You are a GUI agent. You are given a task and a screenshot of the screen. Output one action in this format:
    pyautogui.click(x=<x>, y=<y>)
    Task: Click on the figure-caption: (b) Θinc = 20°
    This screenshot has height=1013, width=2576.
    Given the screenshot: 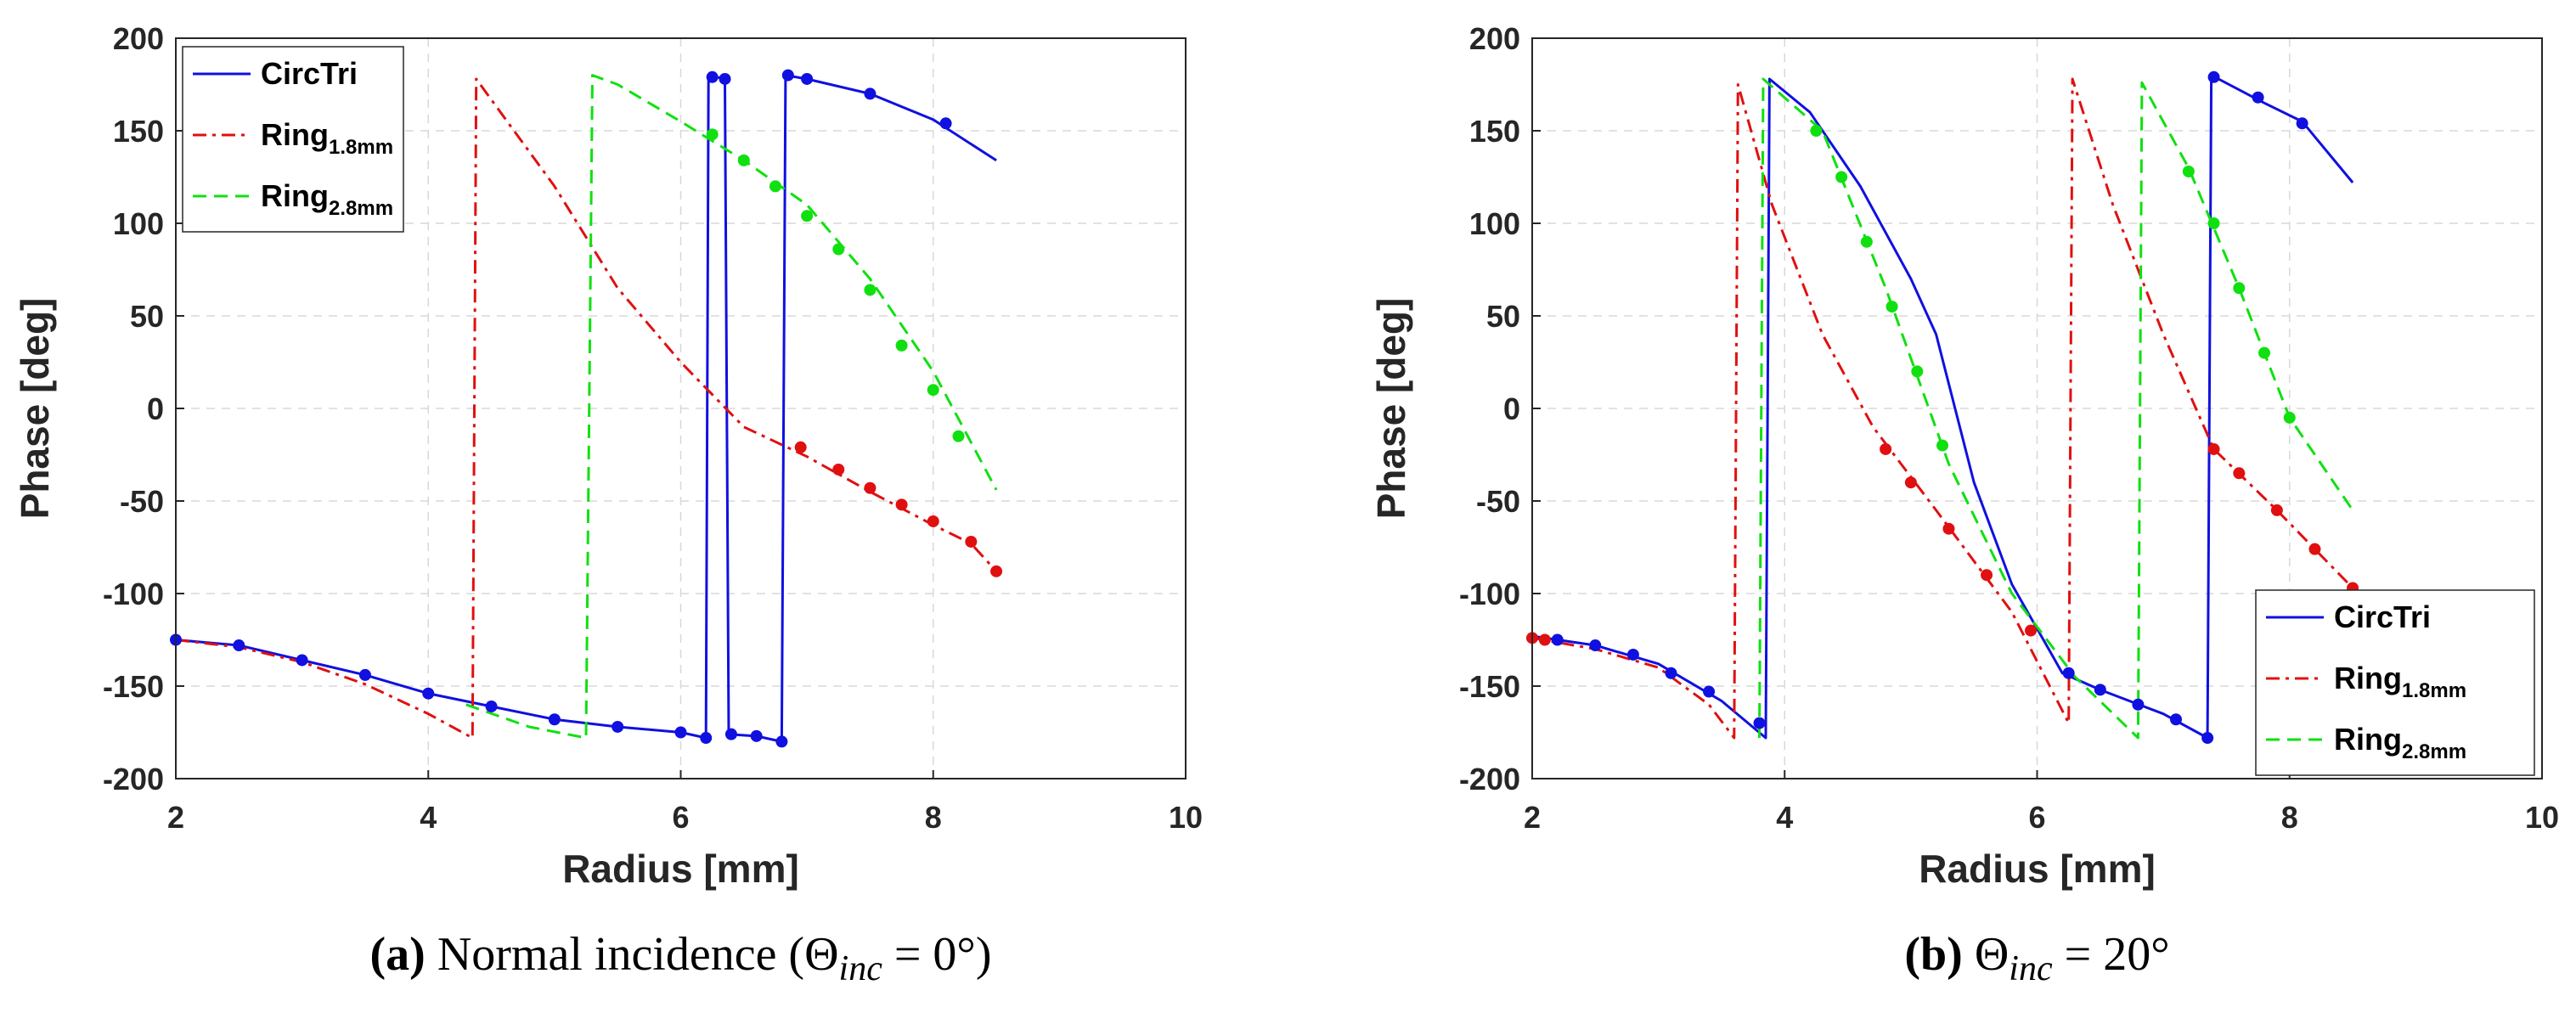 What is the action you would take?
    pyautogui.click(x=2036, y=958)
    